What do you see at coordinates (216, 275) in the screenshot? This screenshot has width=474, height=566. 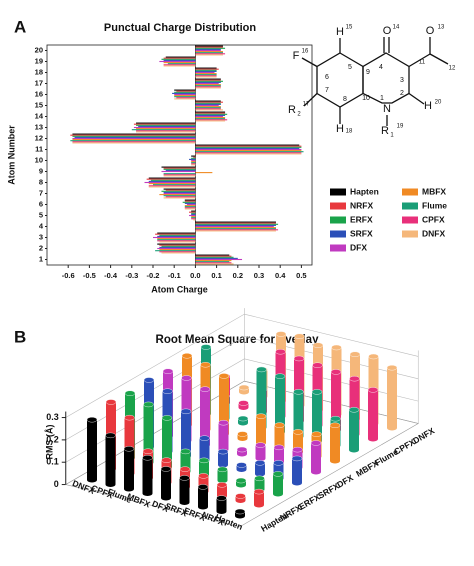 I see `x-tick-label: 0.1` at bounding box center [216, 275].